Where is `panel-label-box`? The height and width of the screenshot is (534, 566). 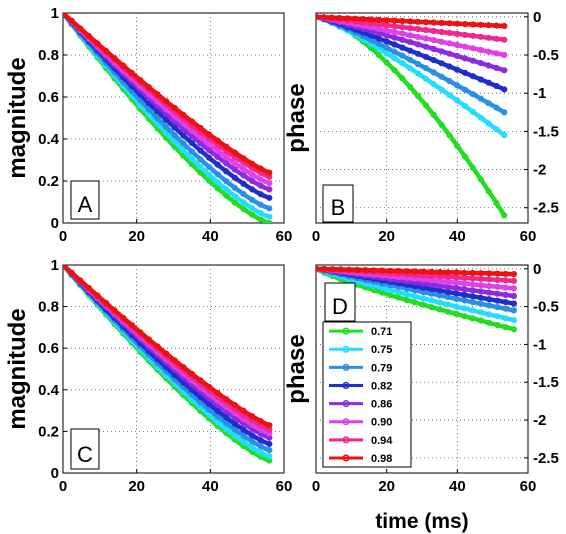 panel-label-box is located at coordinates (338, 203).